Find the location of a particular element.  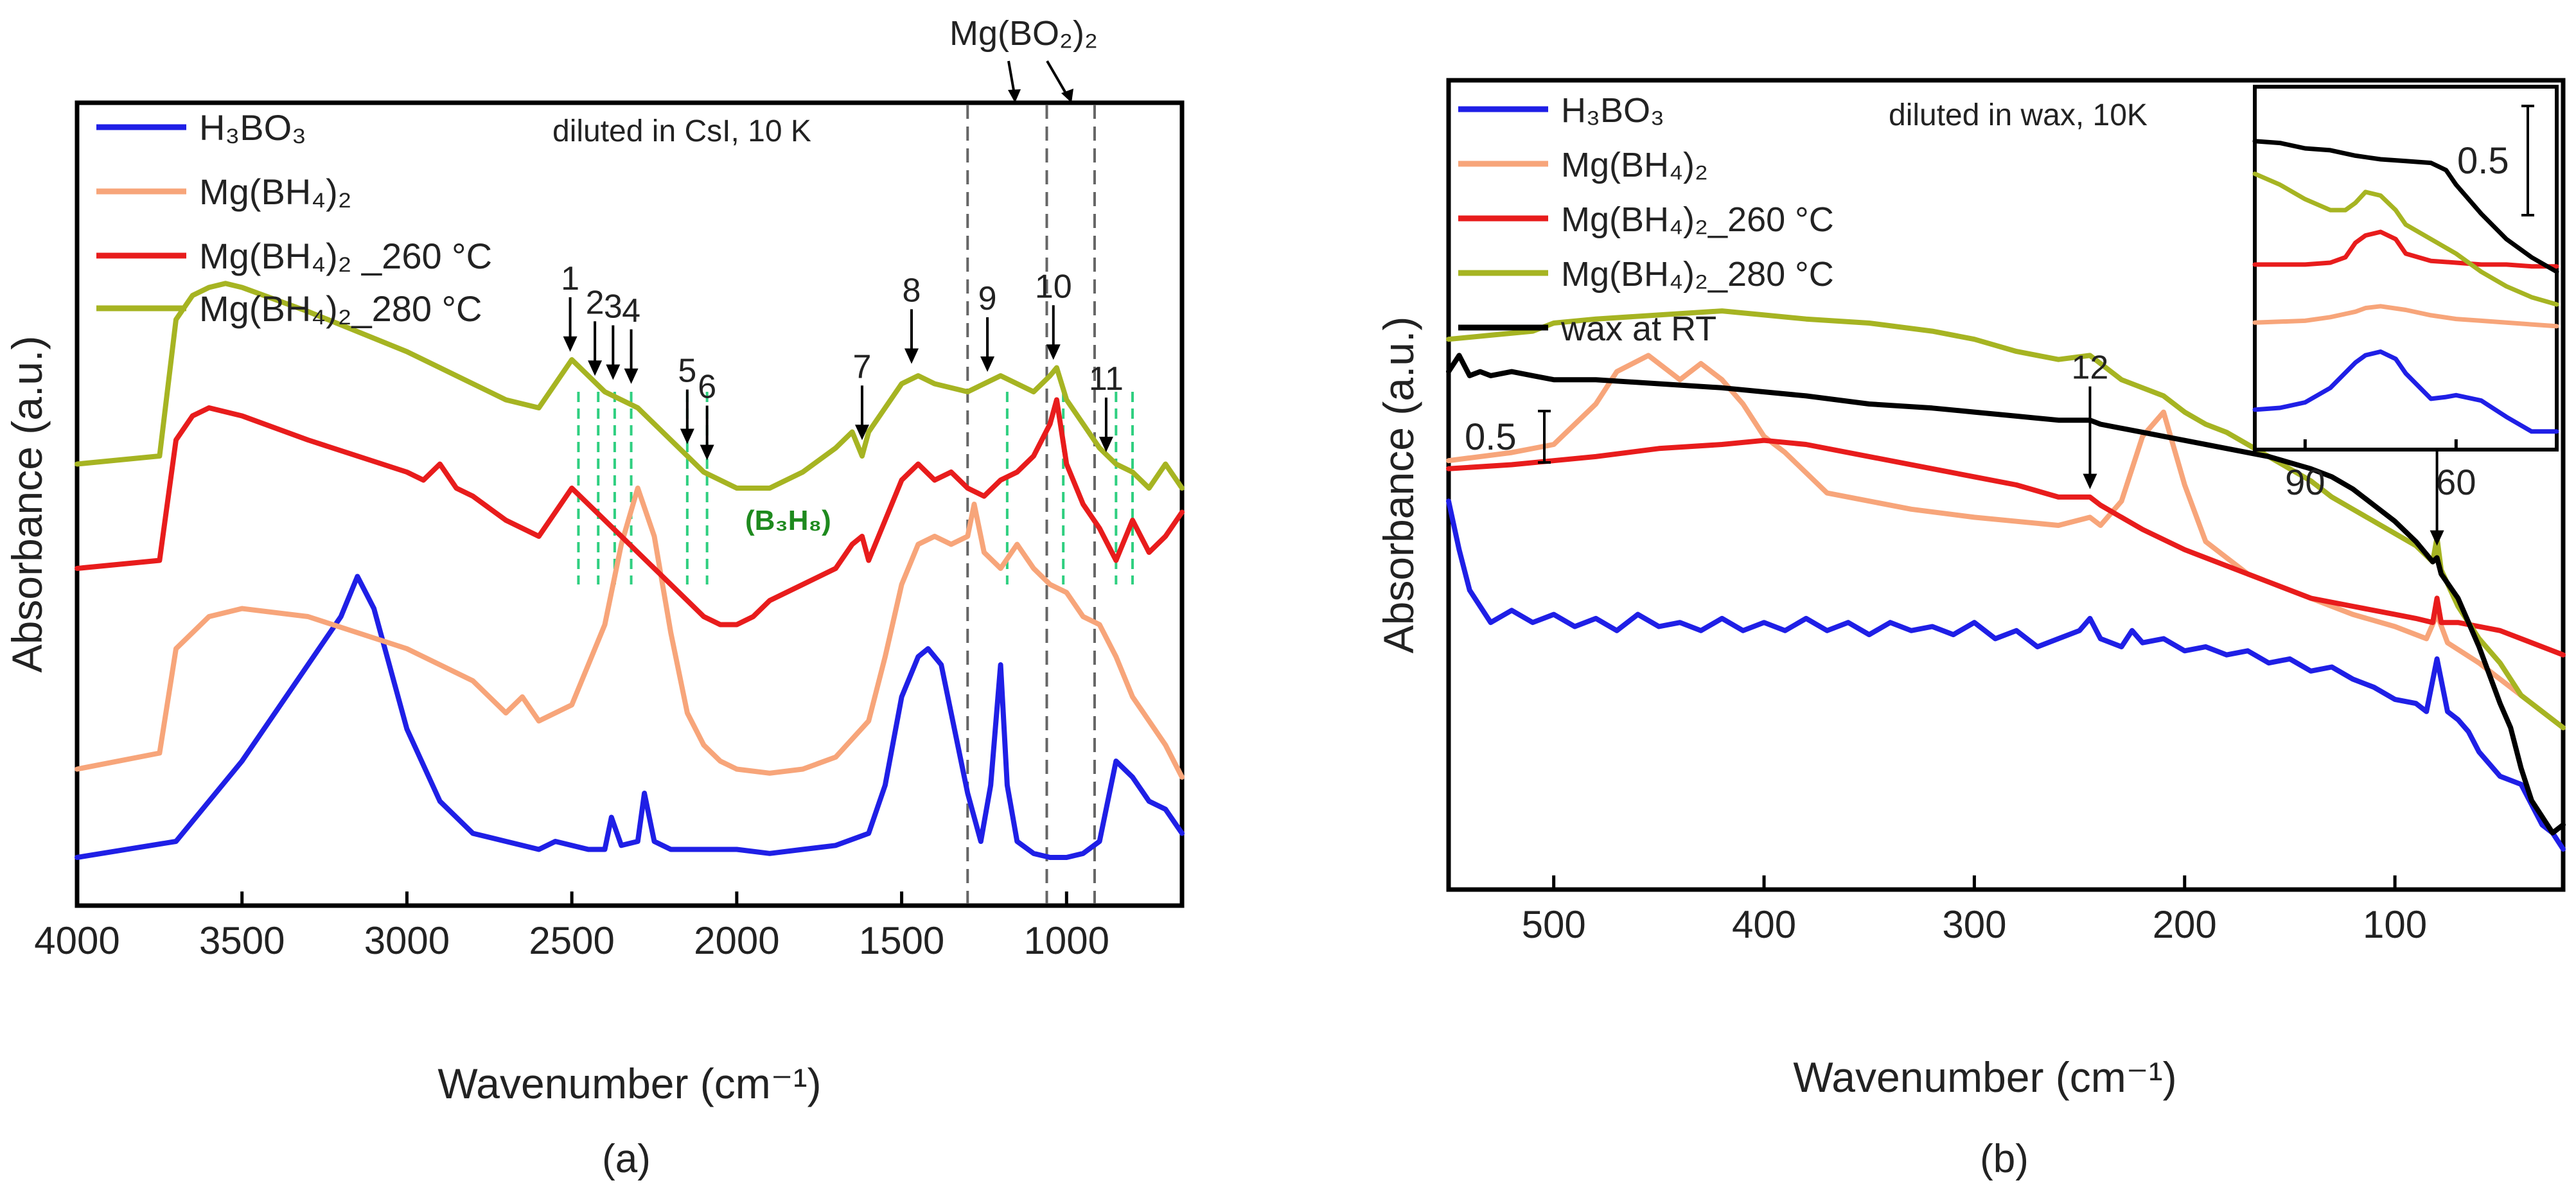

panel-b-series-mg-bh-260-c is located at coordinates (2006, 547).